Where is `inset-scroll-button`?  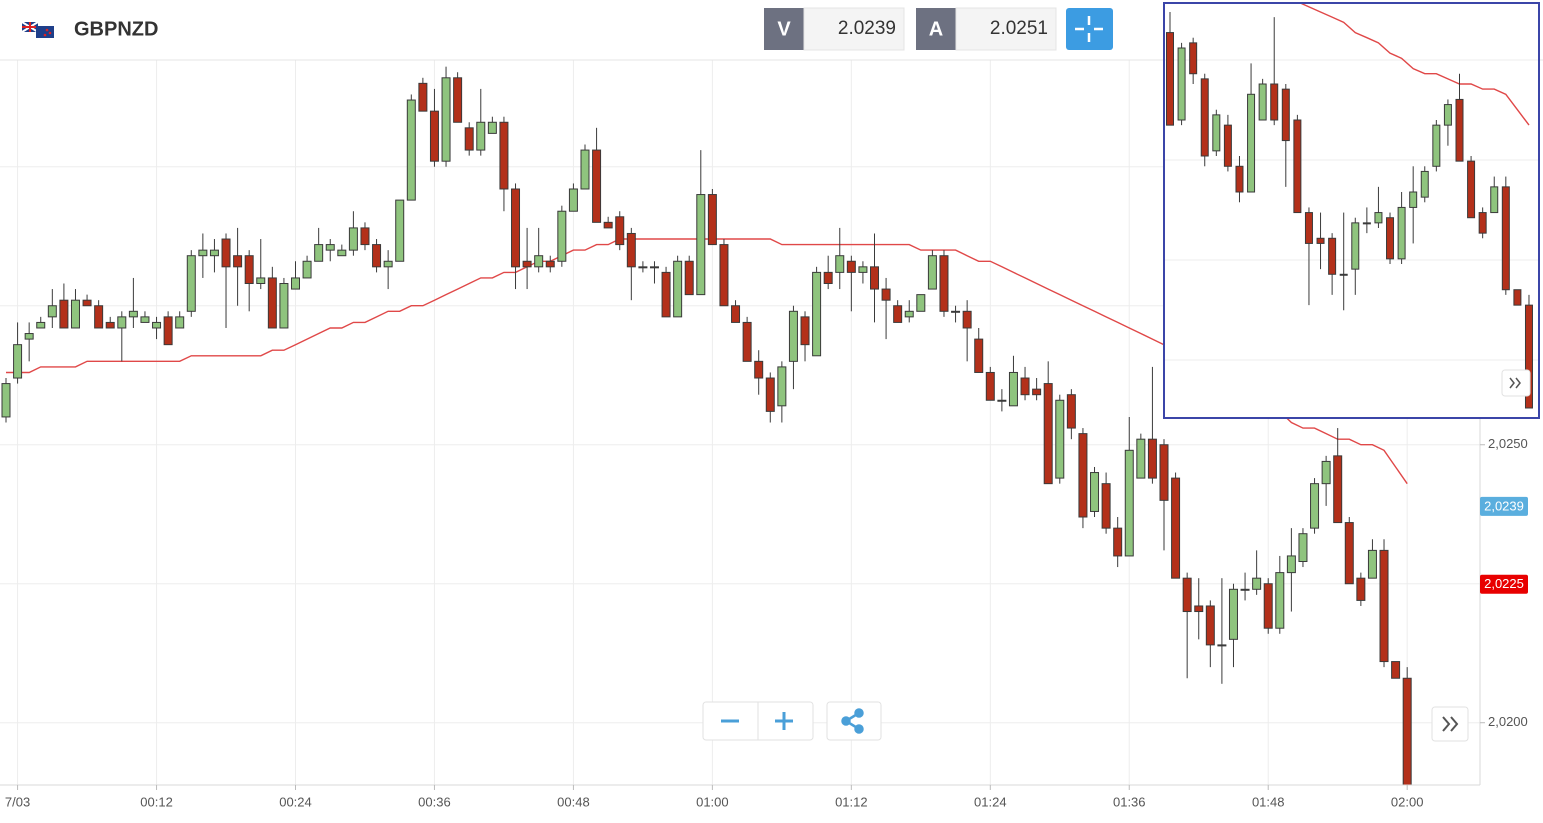 inset-scroll-button is located at coordinates (1516, 383).